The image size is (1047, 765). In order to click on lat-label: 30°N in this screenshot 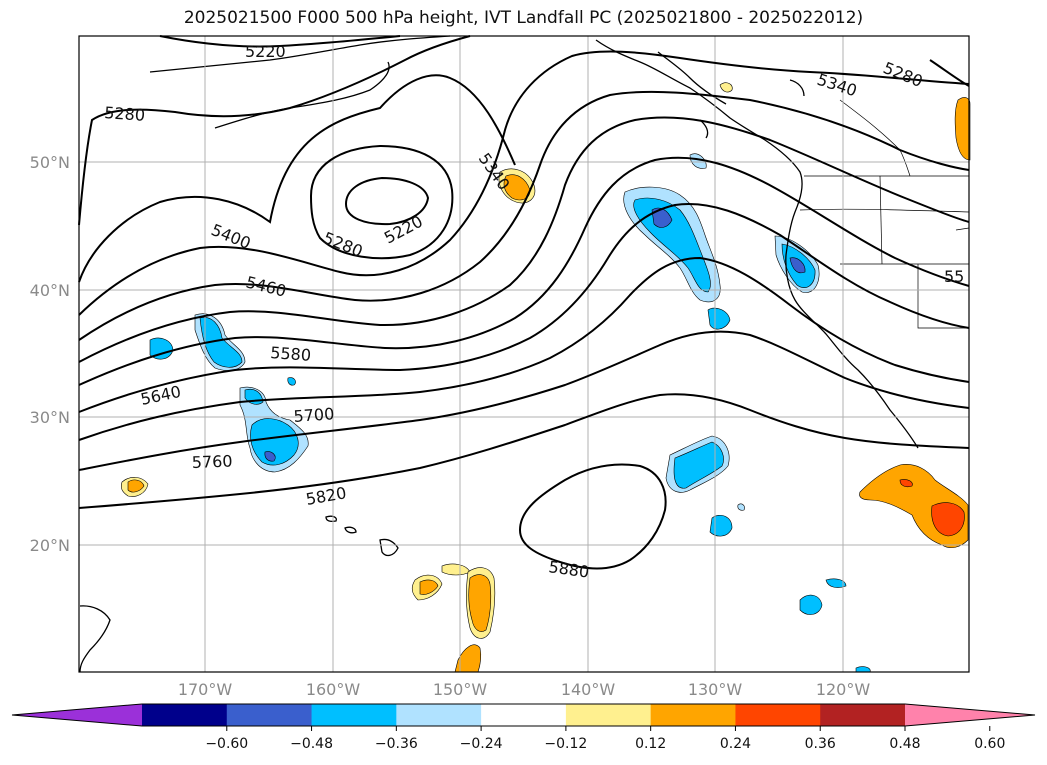, I will do `click(50, 417)`.